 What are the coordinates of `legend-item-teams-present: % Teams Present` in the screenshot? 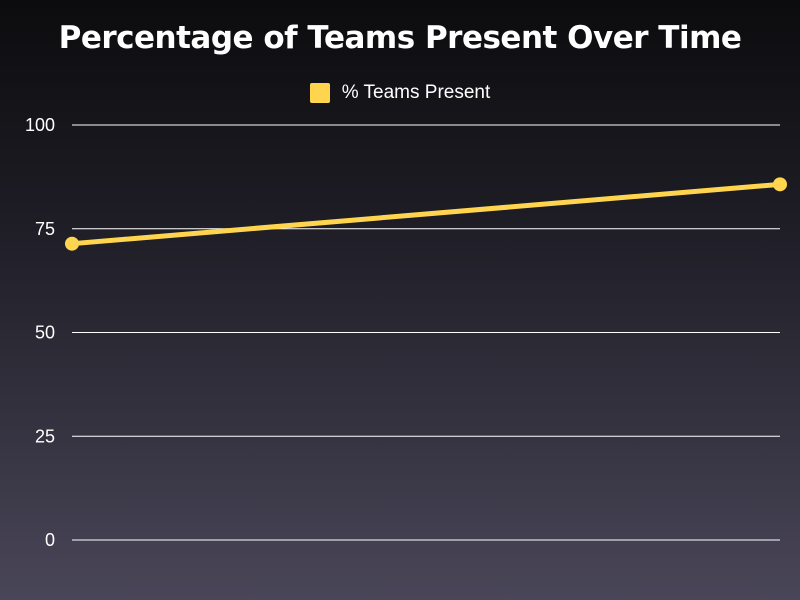 It's located at (400, 93).